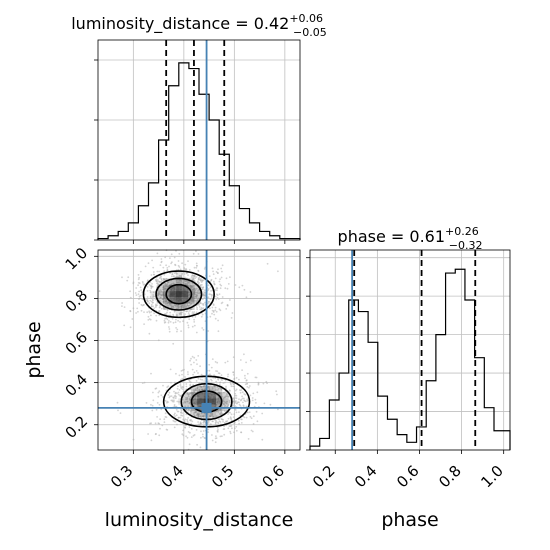  Describe the element at coordinates (274, 477) in the screenshot. I see `x-tick-label: 0.6` at that location.